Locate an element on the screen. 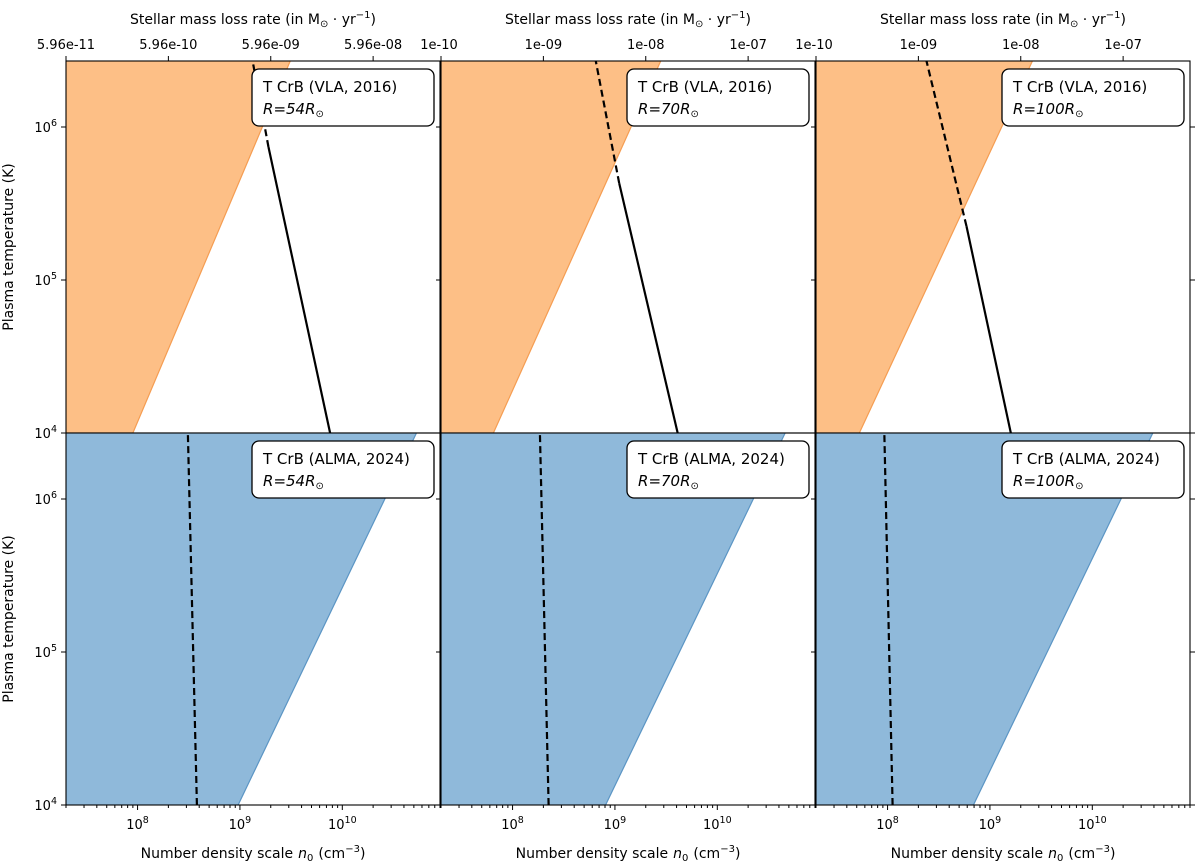 The width and height of the screenshot is (1200, 862). panel-legend: T CrB (VLA, 2016) R=100R⊙ is located at coordinates (1093, 97).